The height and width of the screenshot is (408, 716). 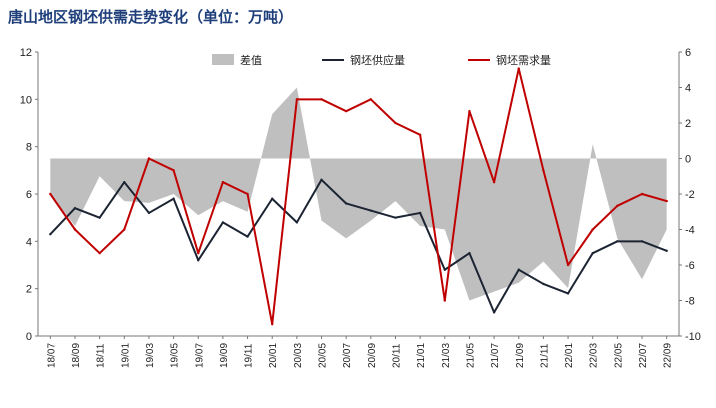 What do you see at coordinates (199, 355) in the screenshot?
I see `x-tick-label: 19/07` at bounding box center [199, 355].